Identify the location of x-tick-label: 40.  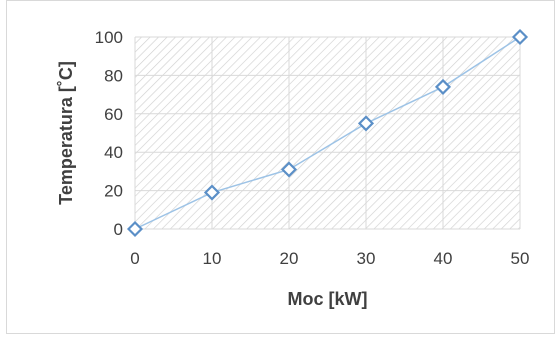
(443, 258).